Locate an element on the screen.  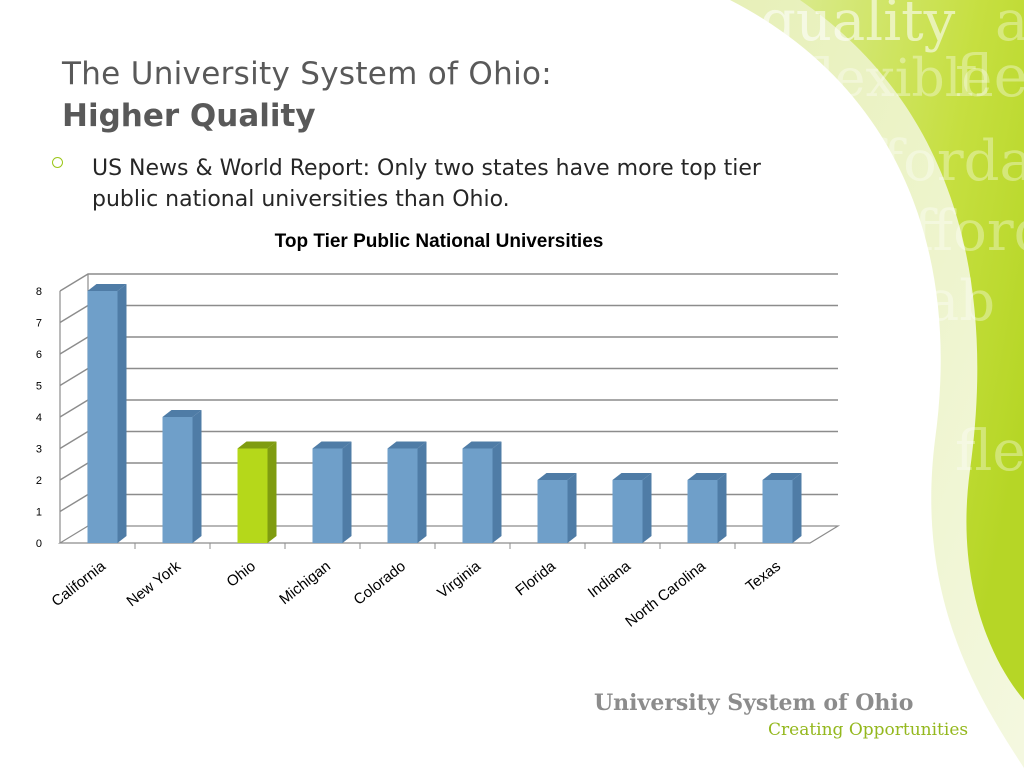
bullet-circle-icon is located at coordinates (57, 162).